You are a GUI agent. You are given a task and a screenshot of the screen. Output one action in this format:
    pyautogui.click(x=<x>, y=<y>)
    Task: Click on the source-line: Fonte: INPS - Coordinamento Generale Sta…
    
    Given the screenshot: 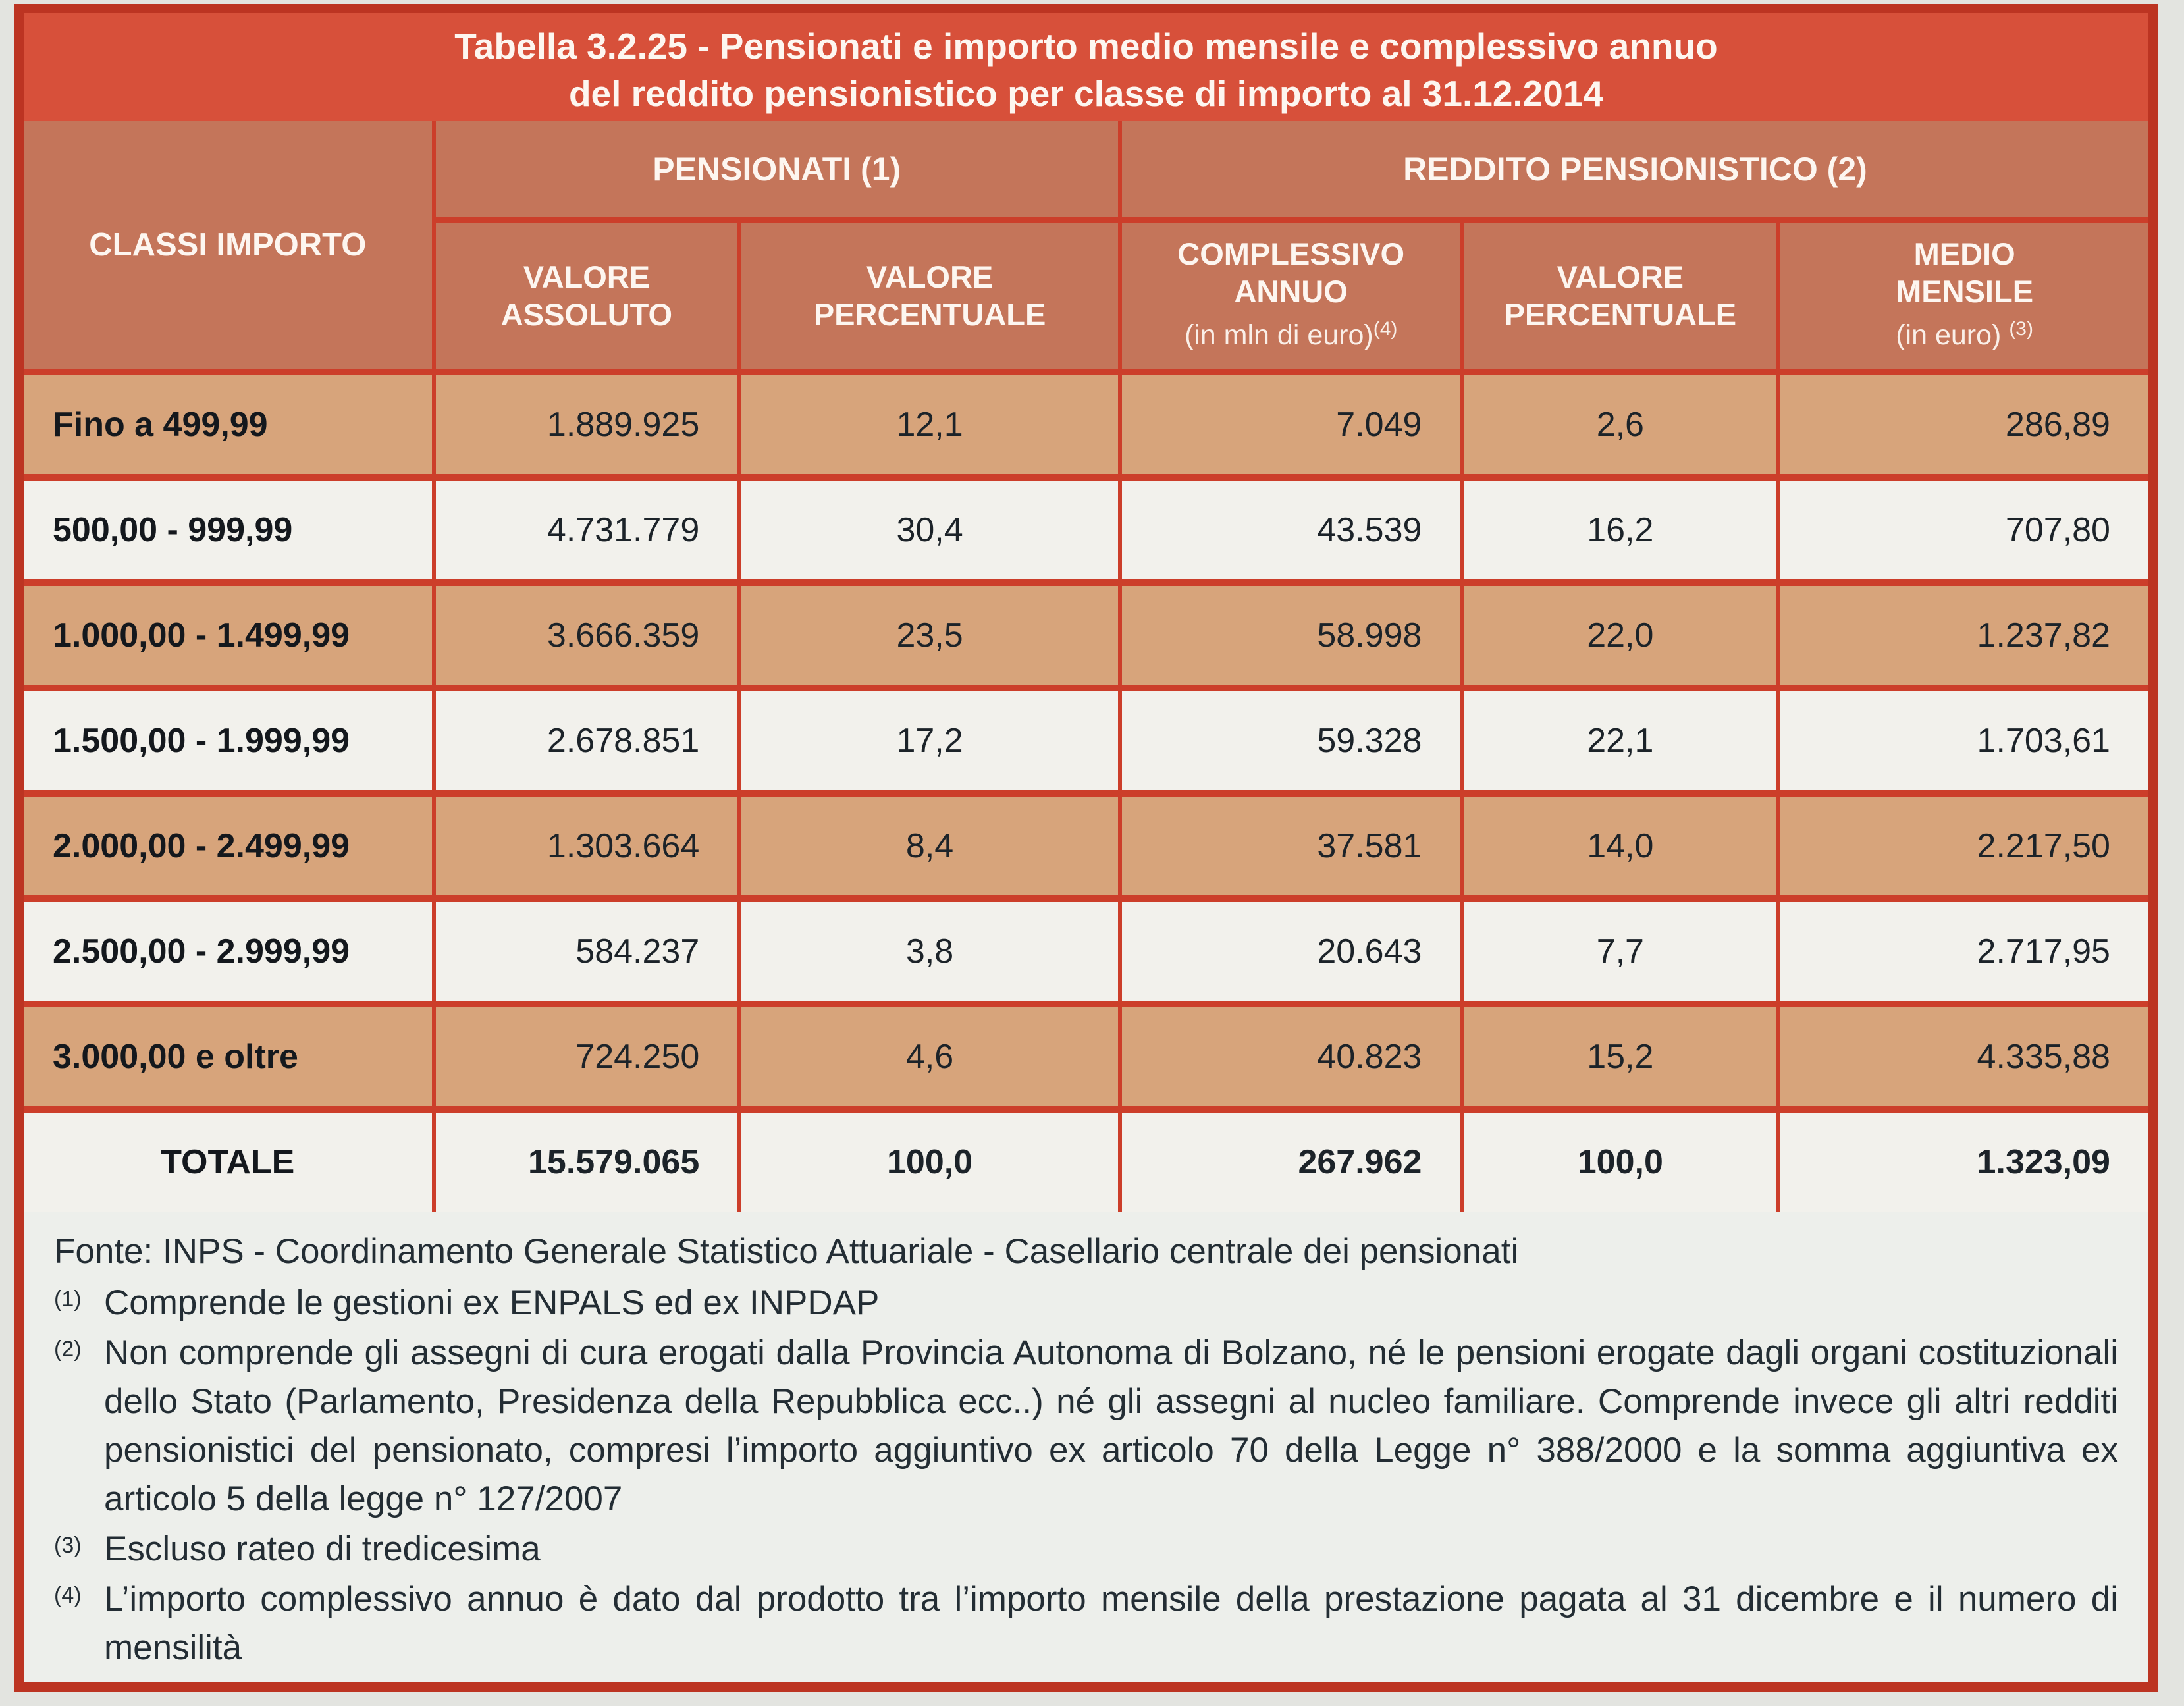 What is the action you would take?
    pyautogui.click(x=786, y=1251)
    